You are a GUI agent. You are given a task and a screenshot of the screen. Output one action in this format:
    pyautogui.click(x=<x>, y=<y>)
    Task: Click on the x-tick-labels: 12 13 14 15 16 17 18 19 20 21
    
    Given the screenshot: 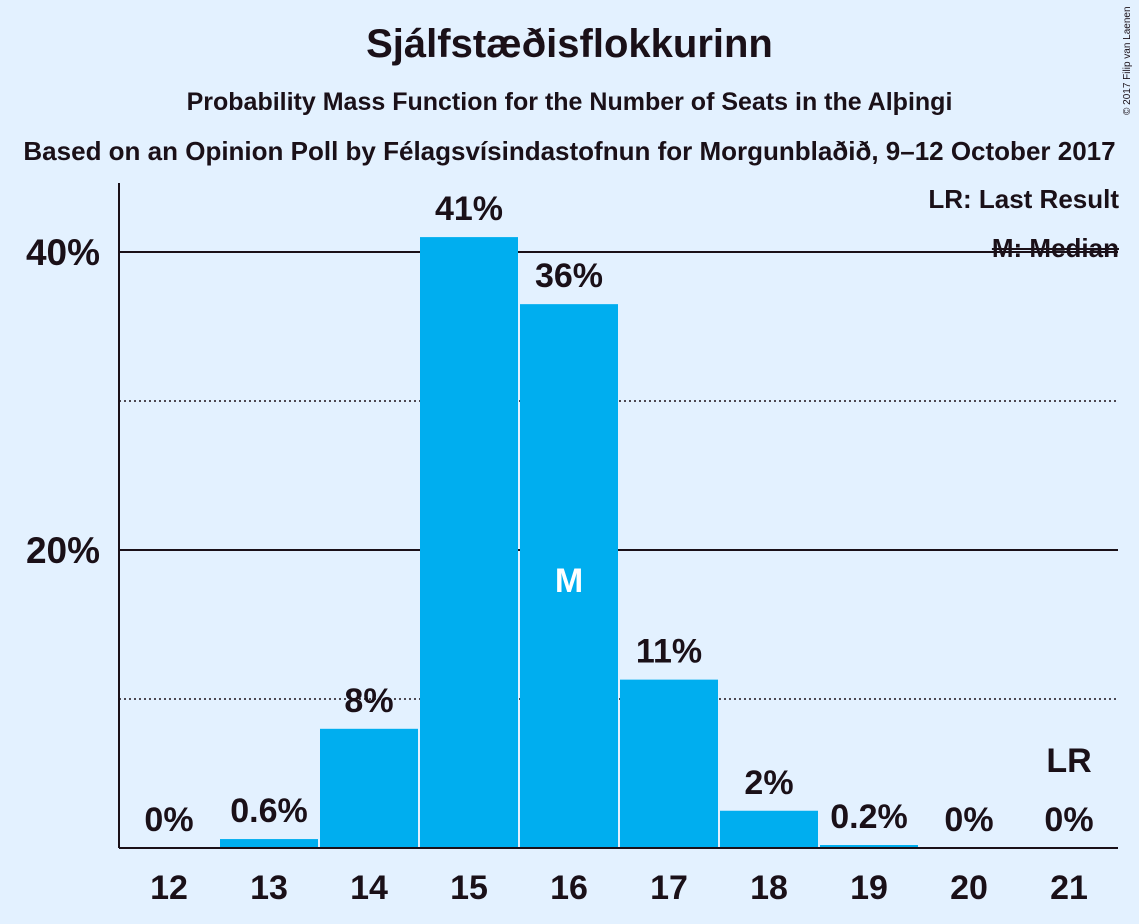 What is the action you would take?
    pyautogui.click(x=619, y=888)
    